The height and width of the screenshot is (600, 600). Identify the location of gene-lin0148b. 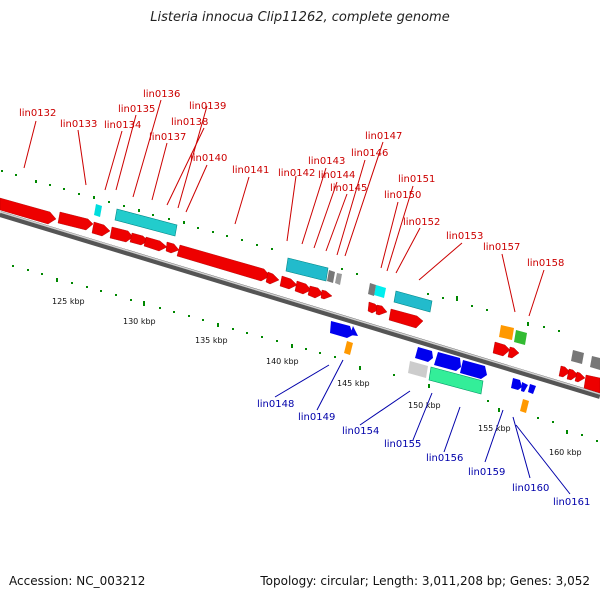
(354, 331).